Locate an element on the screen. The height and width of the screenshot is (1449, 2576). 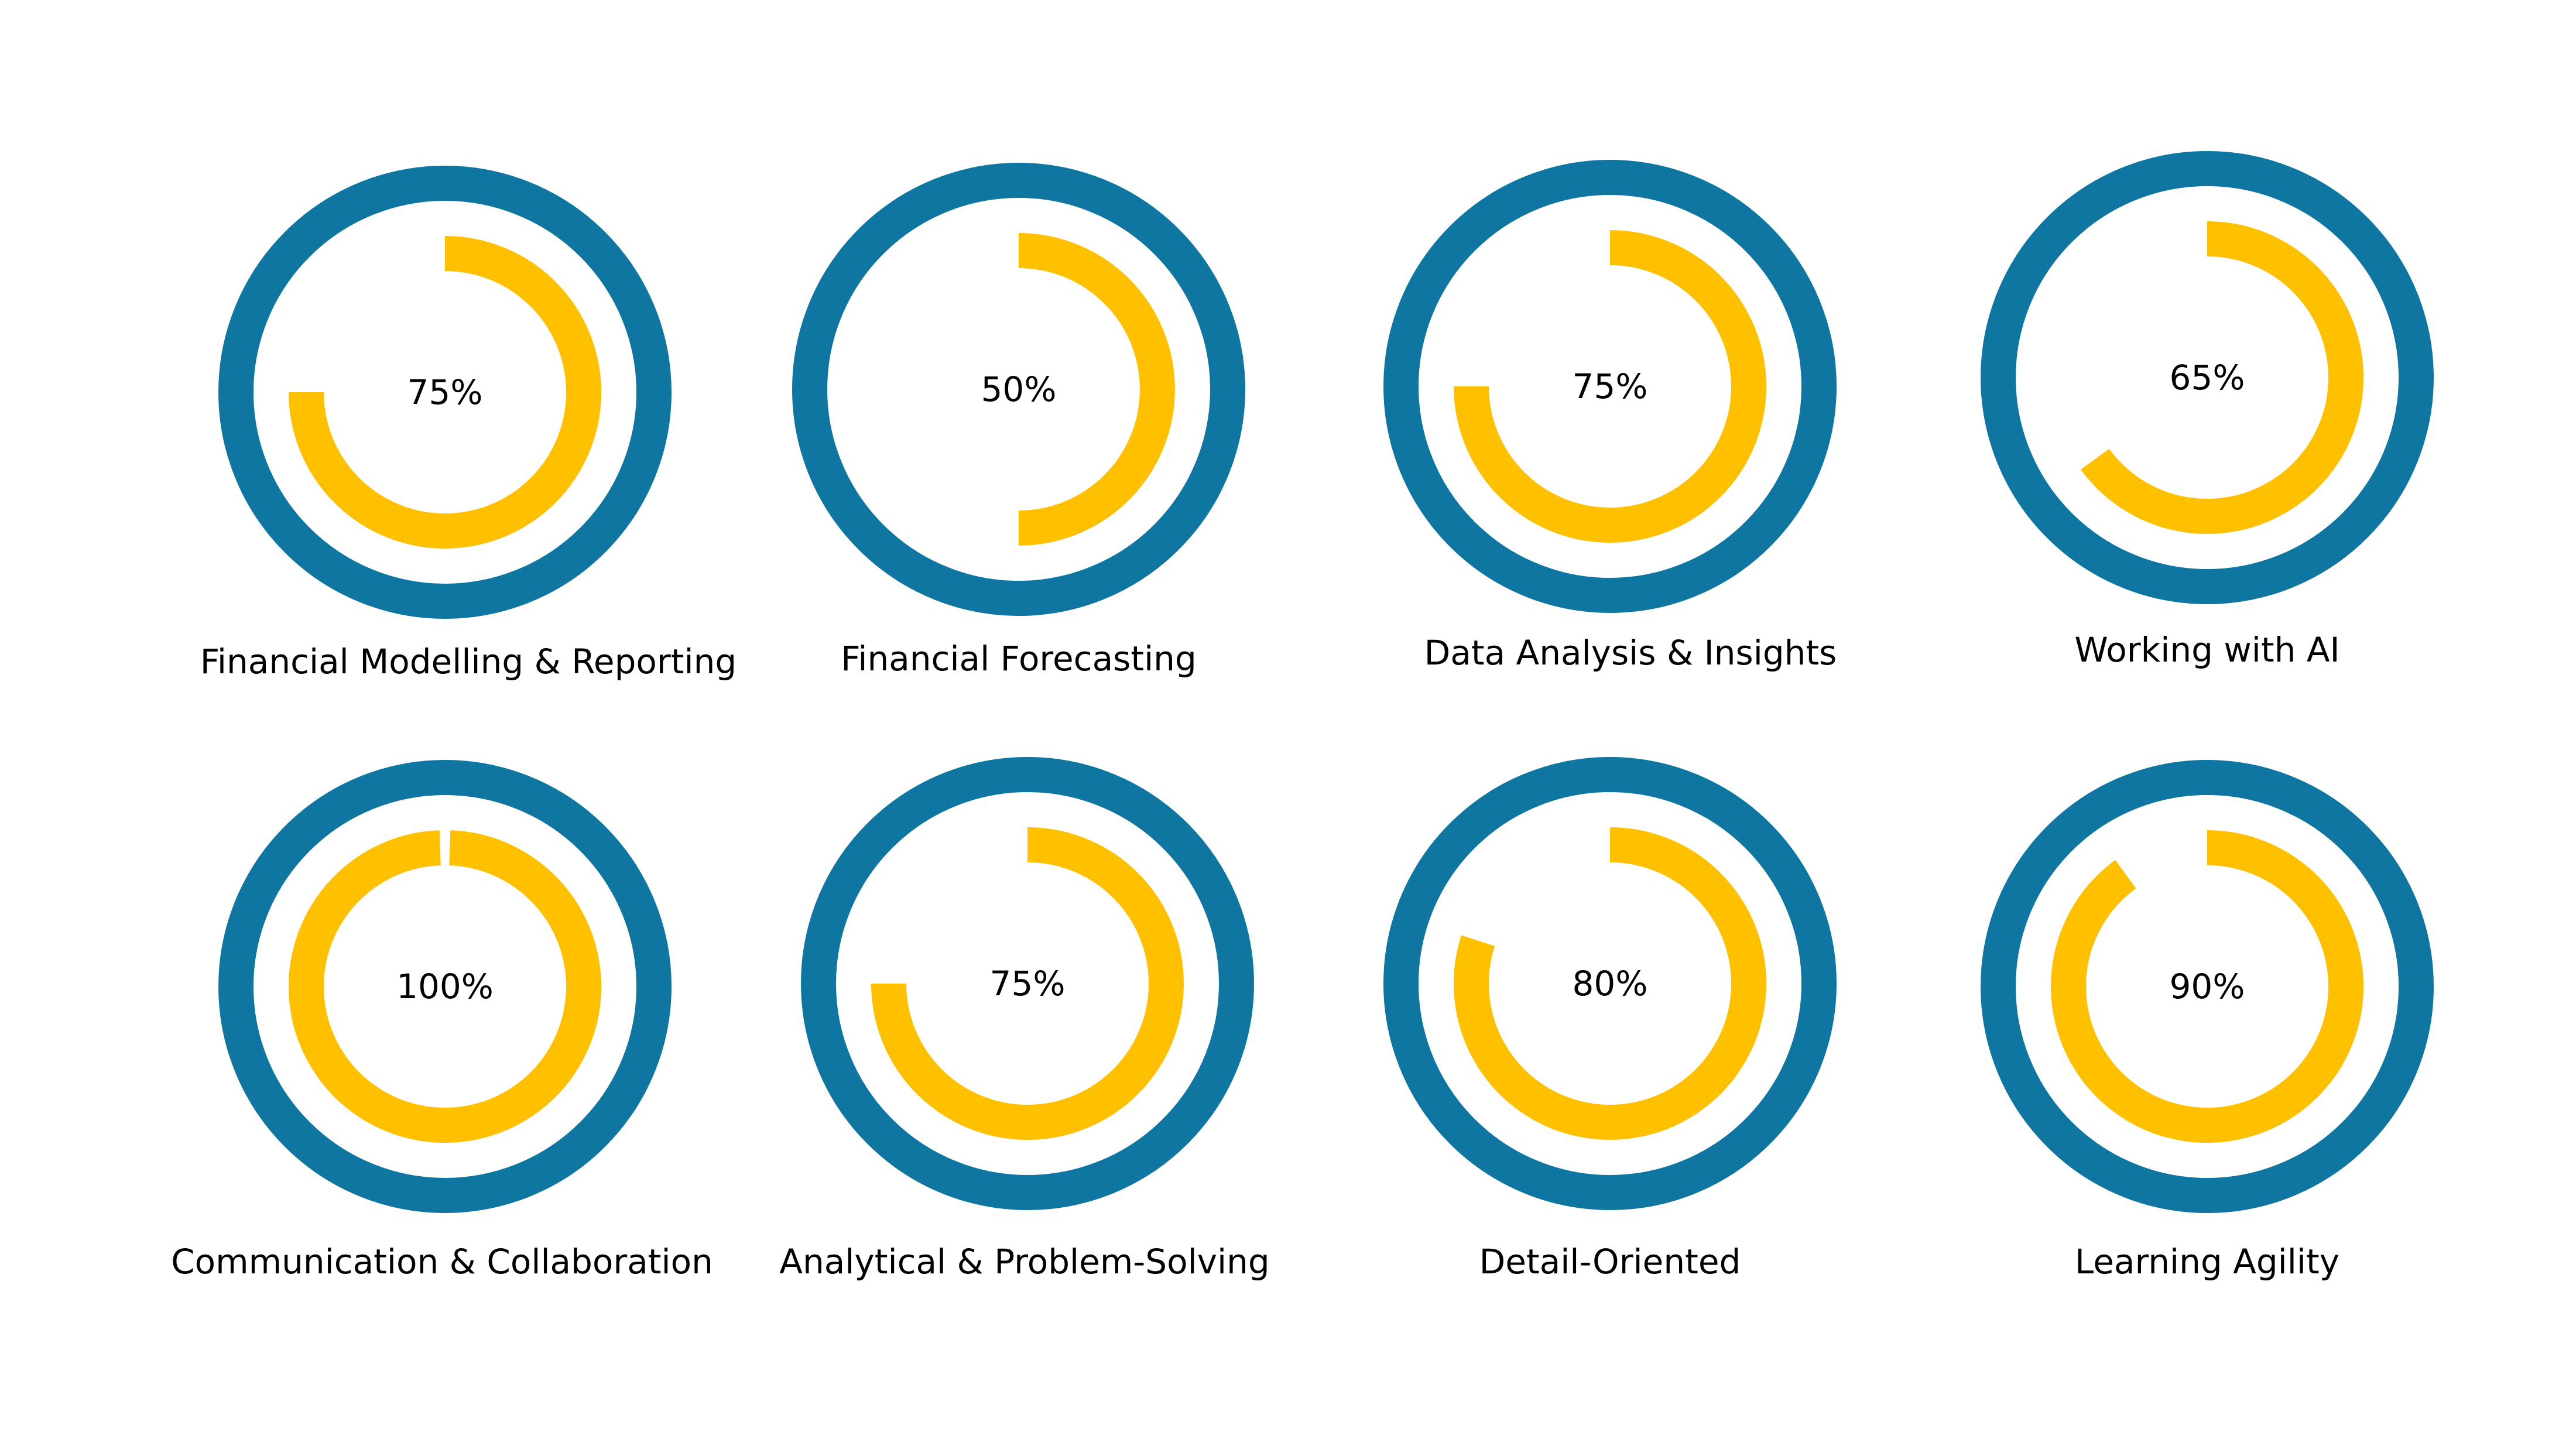
gauge-financial-modelling-reporting: 75% Financial Modelling & Reporting is located at coordinates (469, 423).